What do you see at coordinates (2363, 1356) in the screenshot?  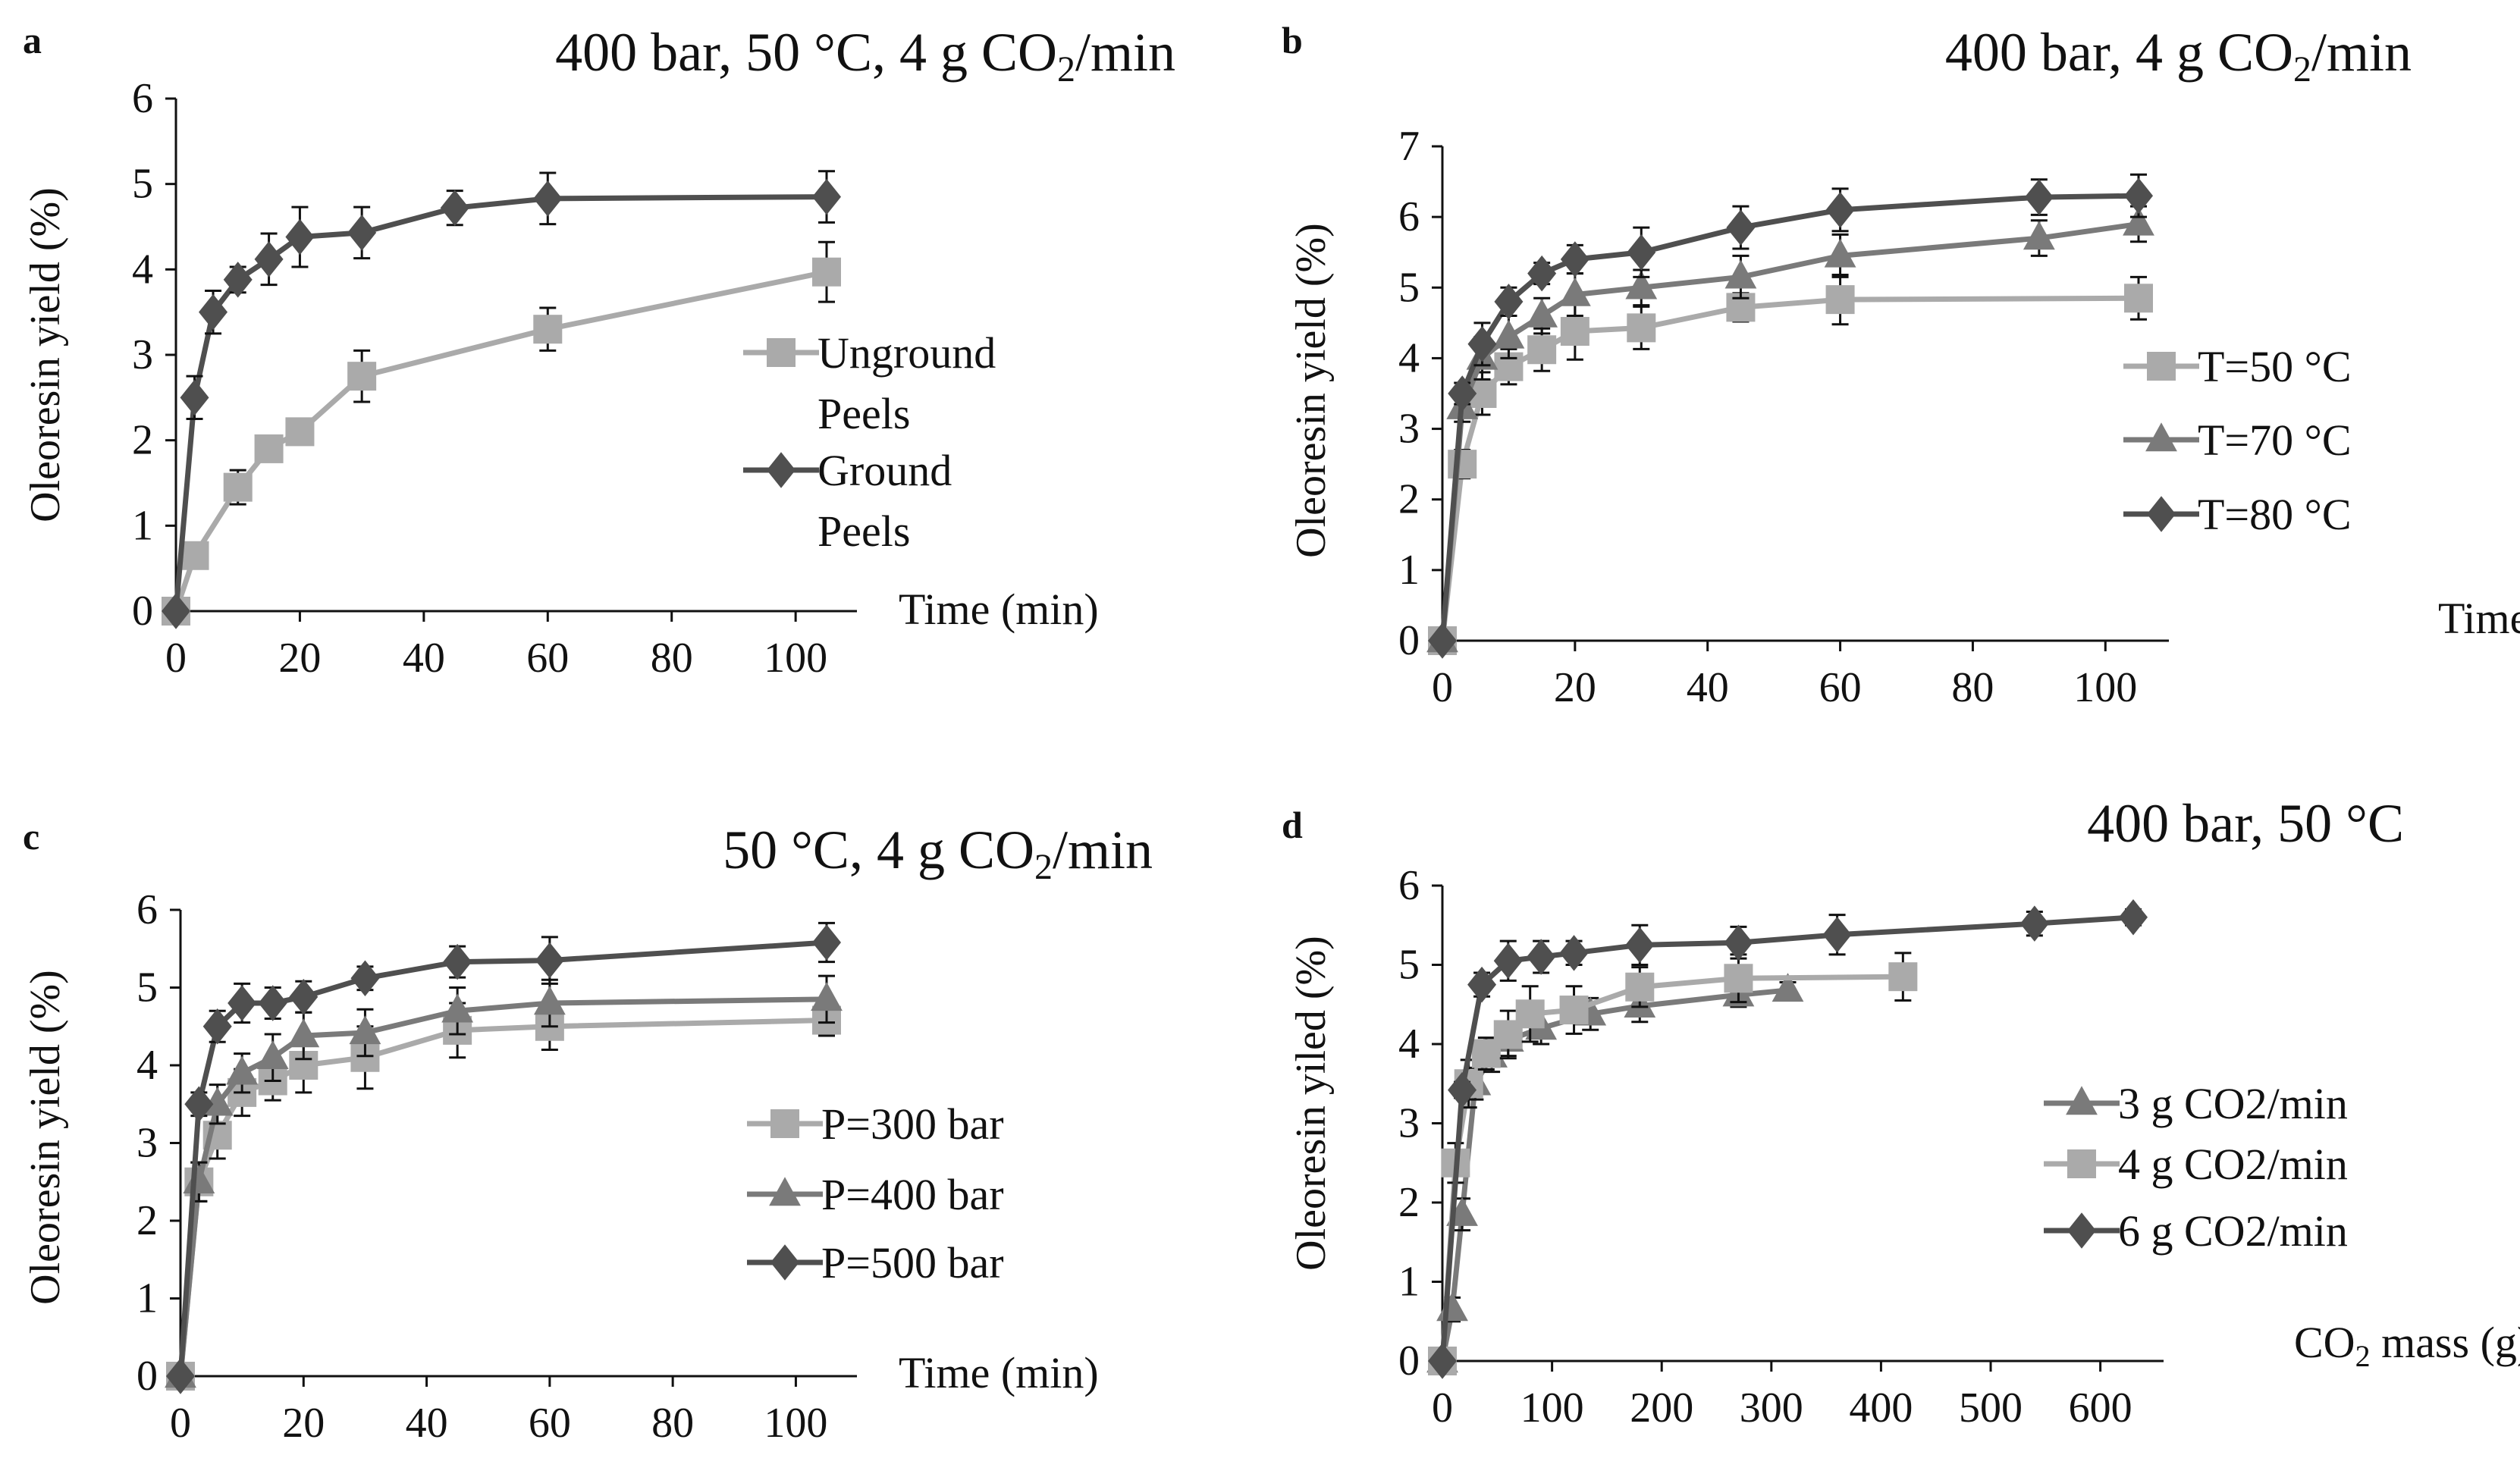 I see `x-axis-label-subscript: 2` at bounding box center [2363, 1356].